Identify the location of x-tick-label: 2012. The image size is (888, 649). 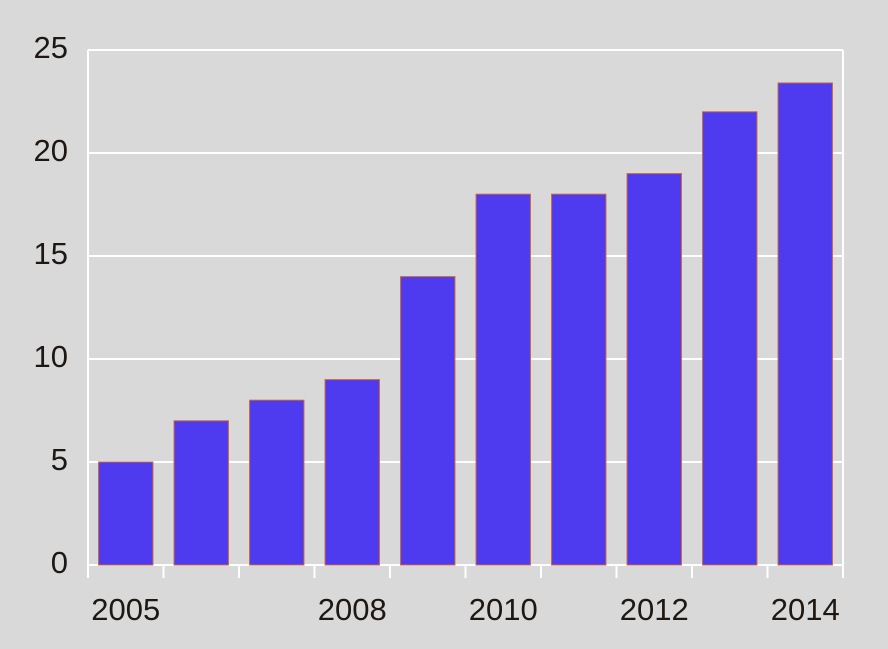
(654, 609).